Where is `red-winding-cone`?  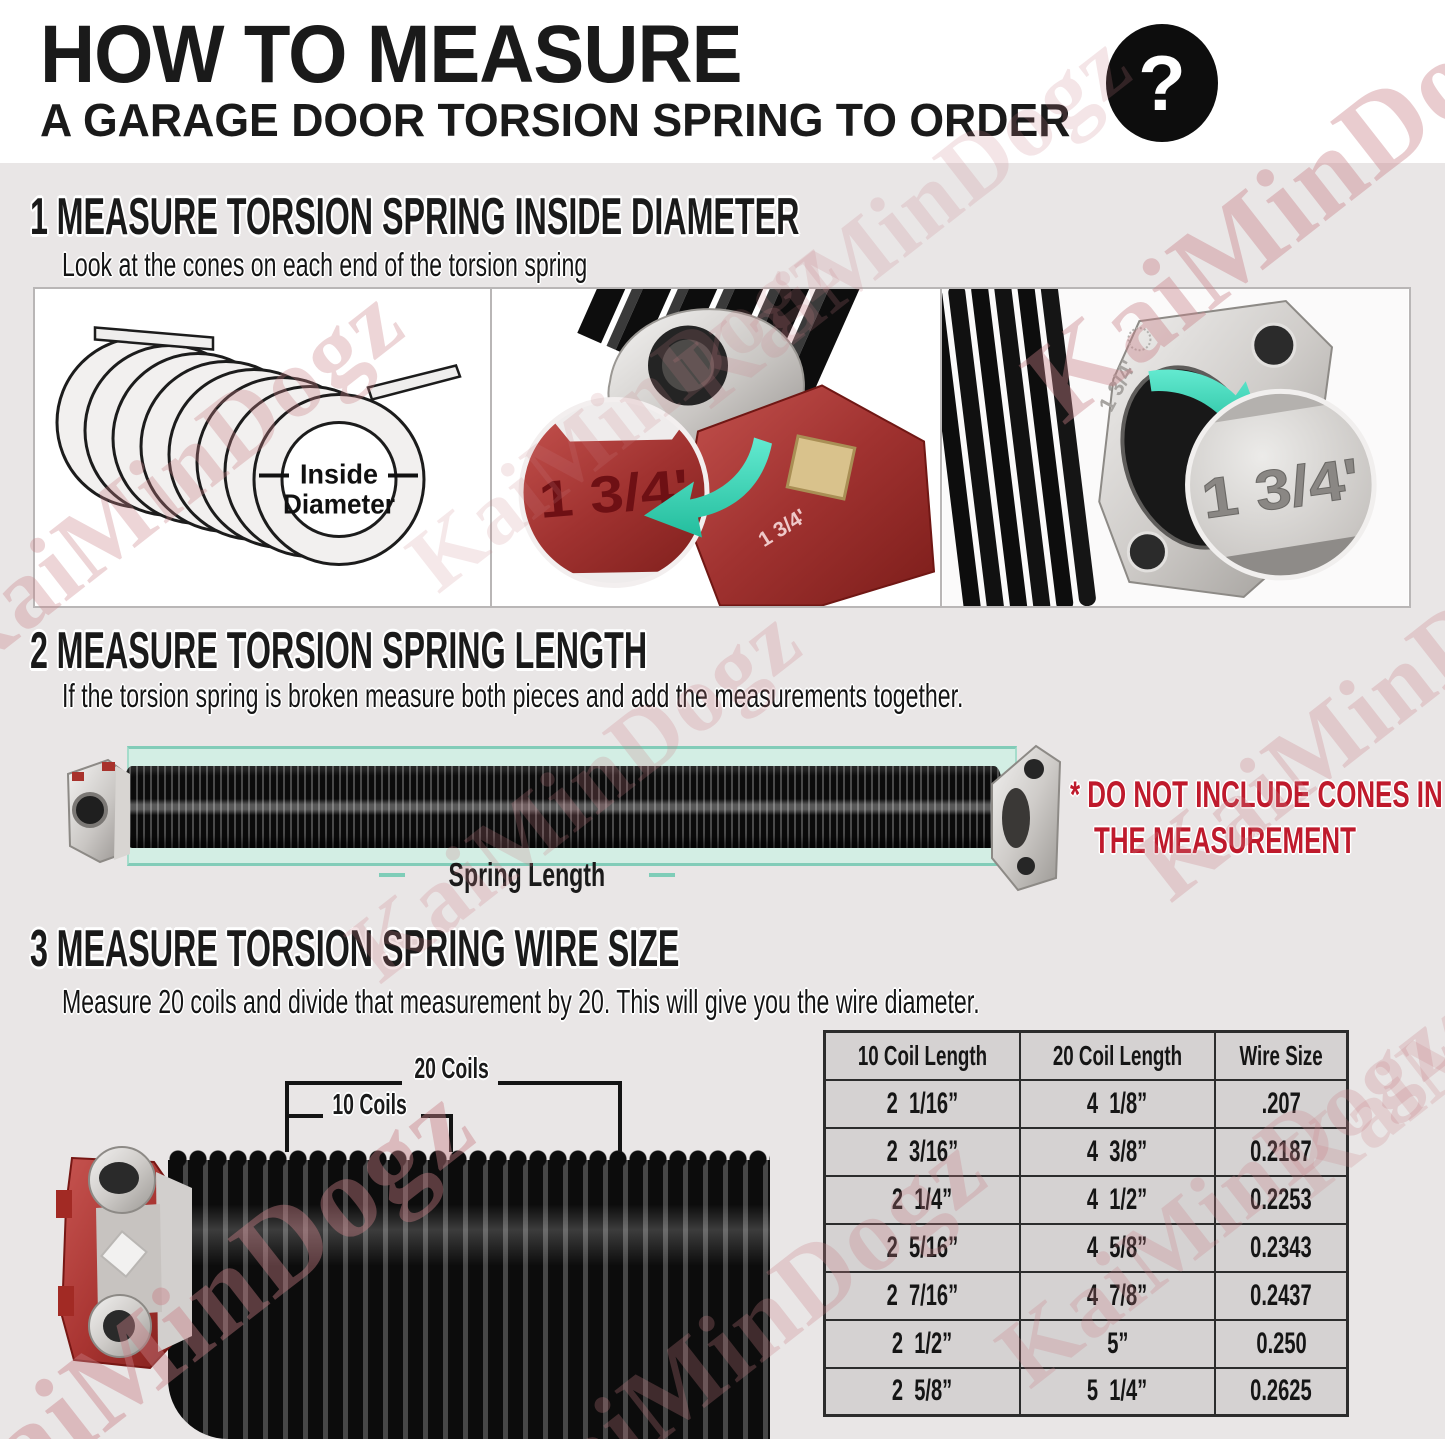
red-winding-cone is located at coordinates (124, 1258).